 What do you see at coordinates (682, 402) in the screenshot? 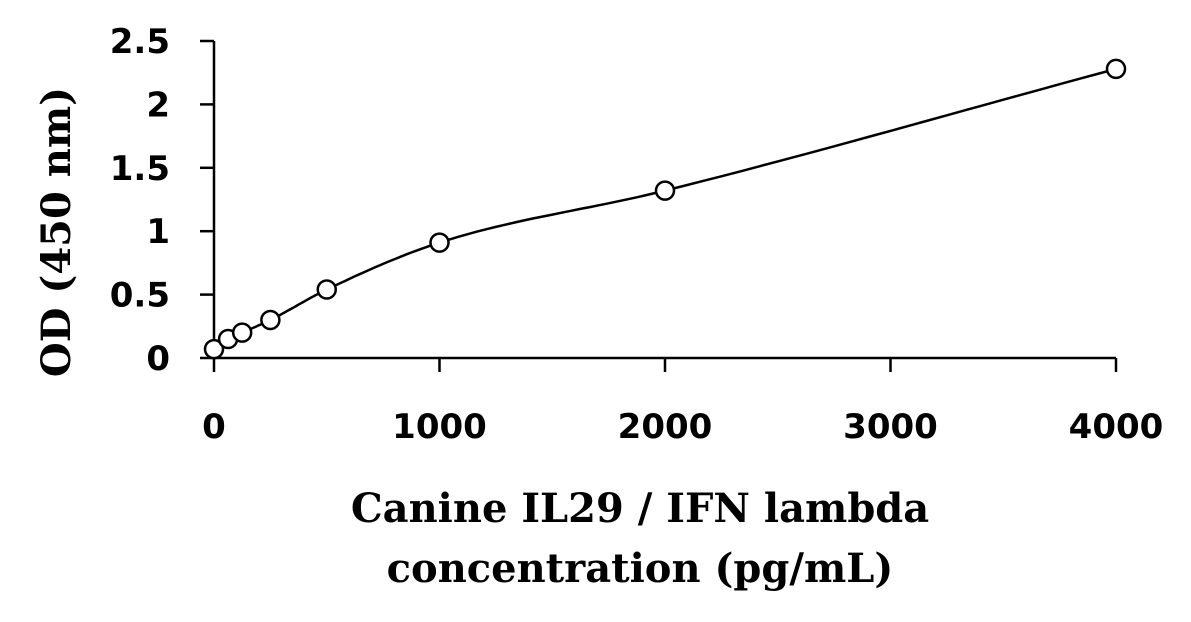
I see `x-axis-ticks: 0 1000 2000 3000 4000` at bounding box center [682, 402].